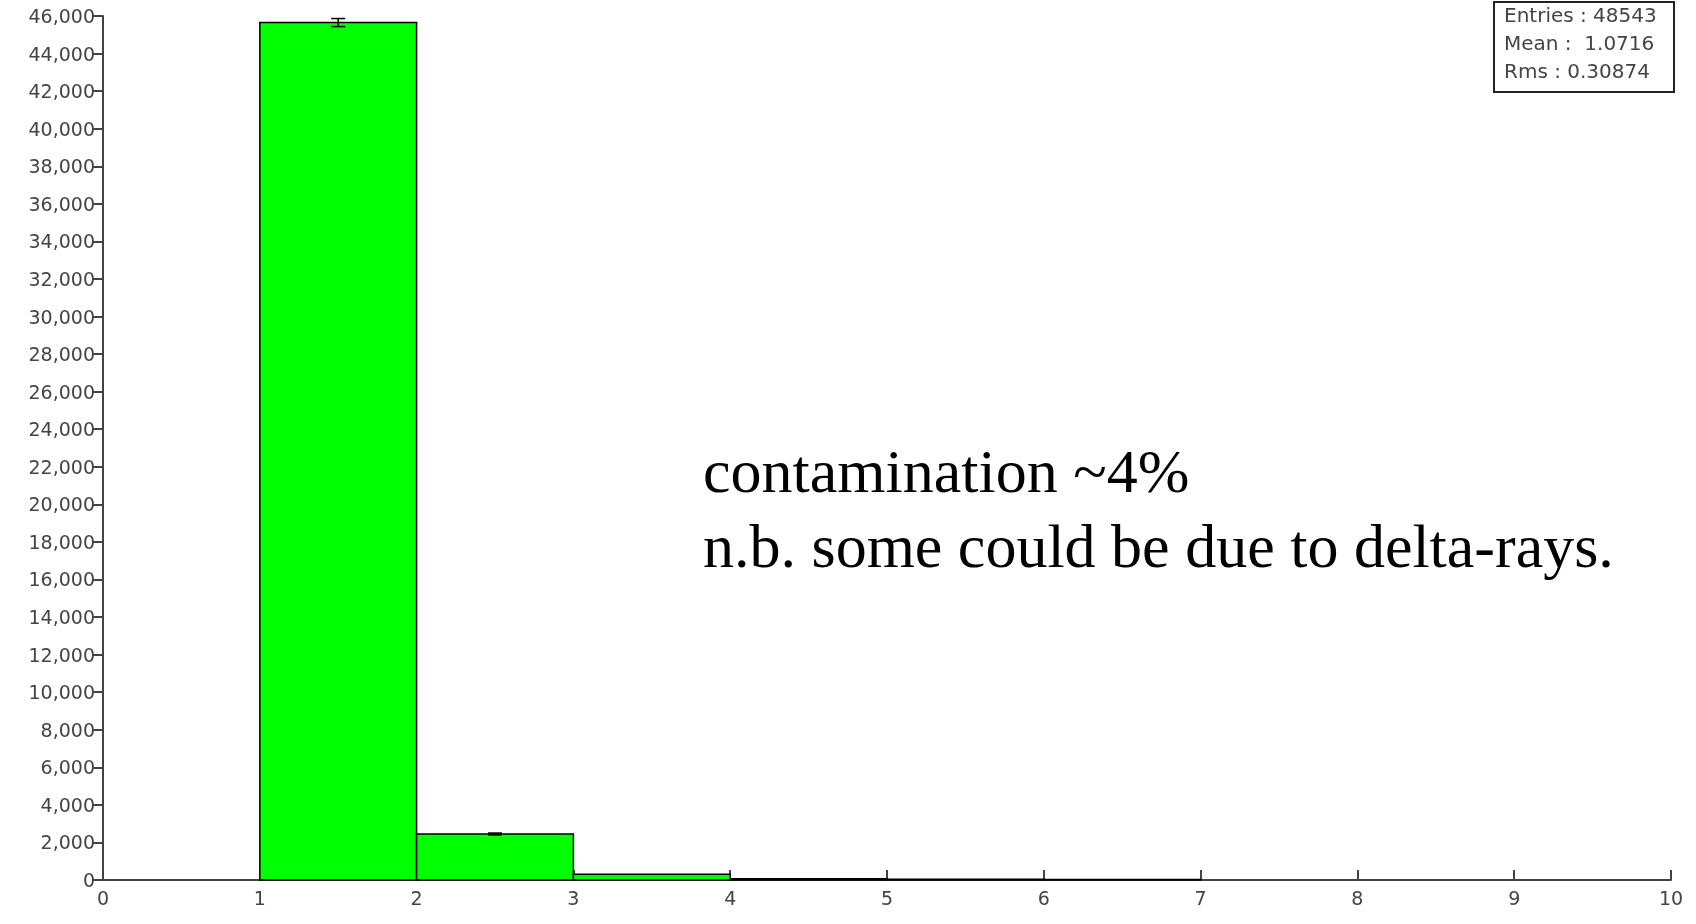 This screenshot has width=1696, height=924. Describe the element at coordinates (61, 241) in the screenshot. I see `y-tick-label: 34,000` at that location.